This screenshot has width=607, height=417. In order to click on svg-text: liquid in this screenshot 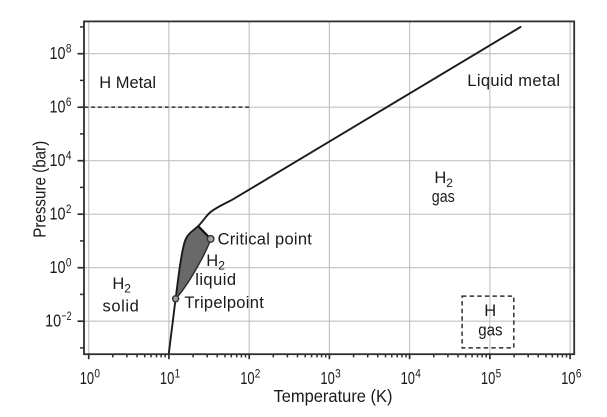, I will do `click(215, 280)`.